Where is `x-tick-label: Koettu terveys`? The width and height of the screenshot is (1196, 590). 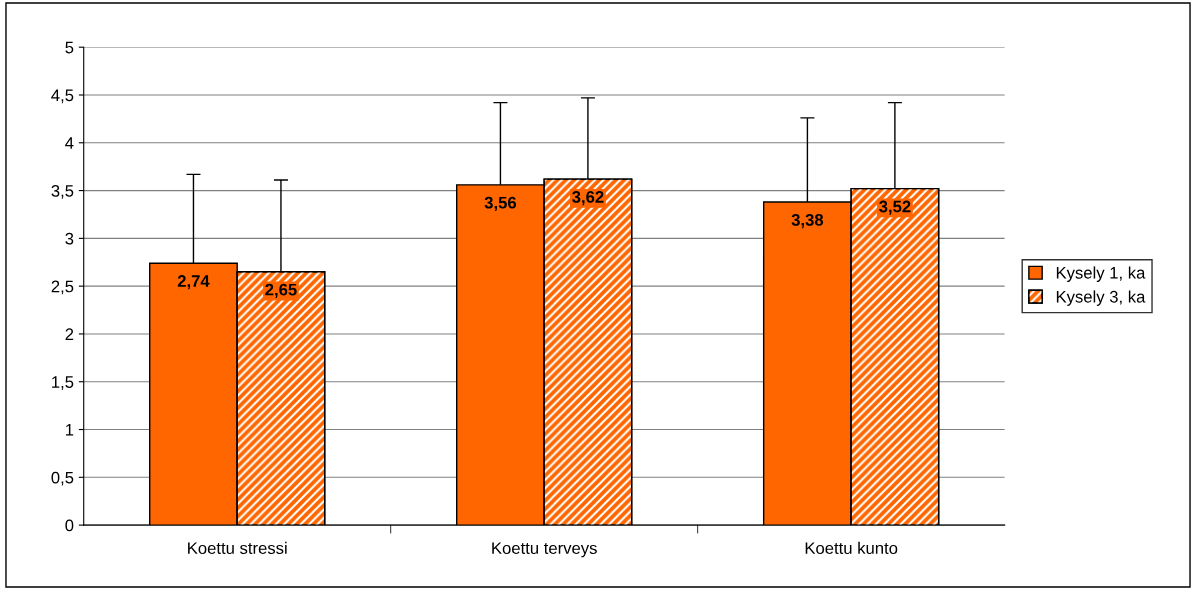
x-tick-label: Koettu terveys is located at coordinates (544, 550).